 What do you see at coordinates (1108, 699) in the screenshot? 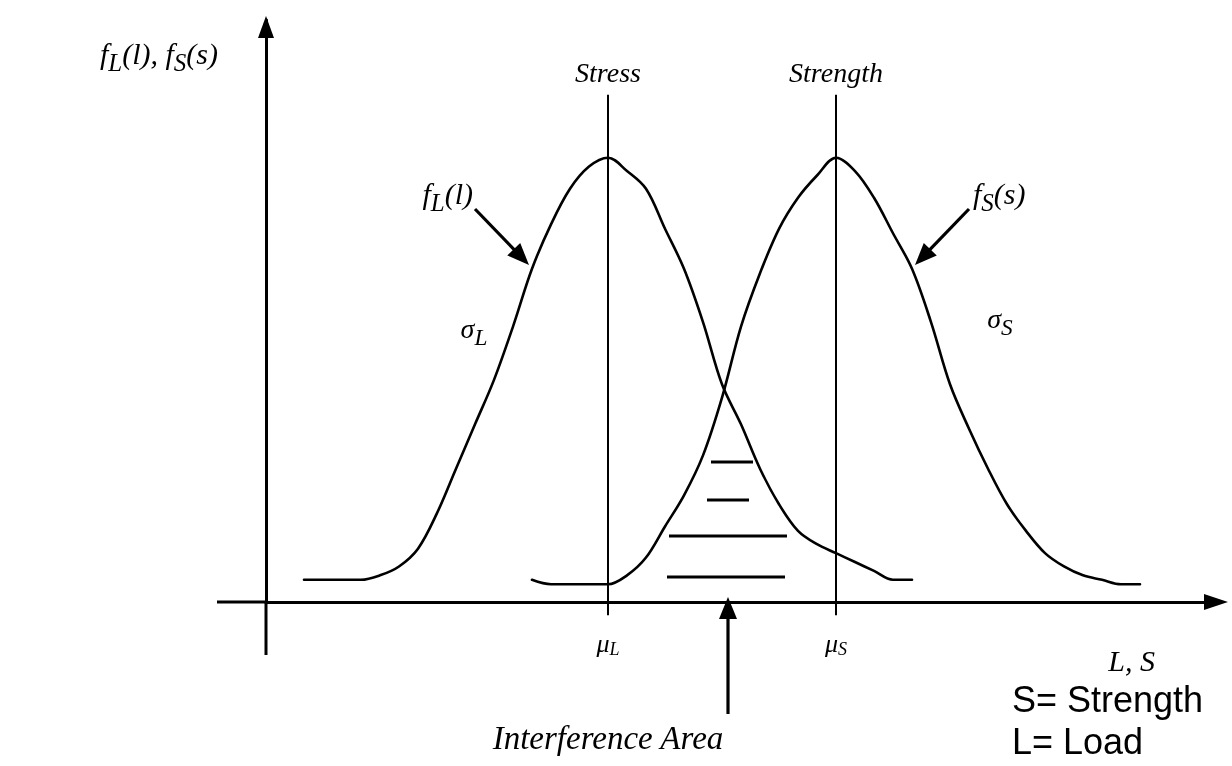
I see `text: S= Strength` at bounding box center [1108, 699].